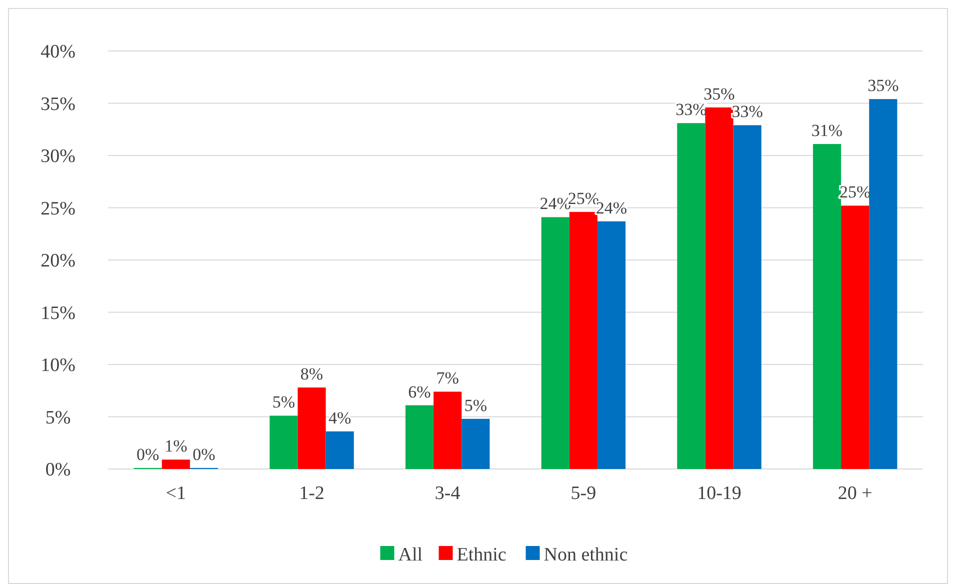 This screenshot has width=956, height=584. I want to click on legend-label: Non ethnic, so click(586, 555).